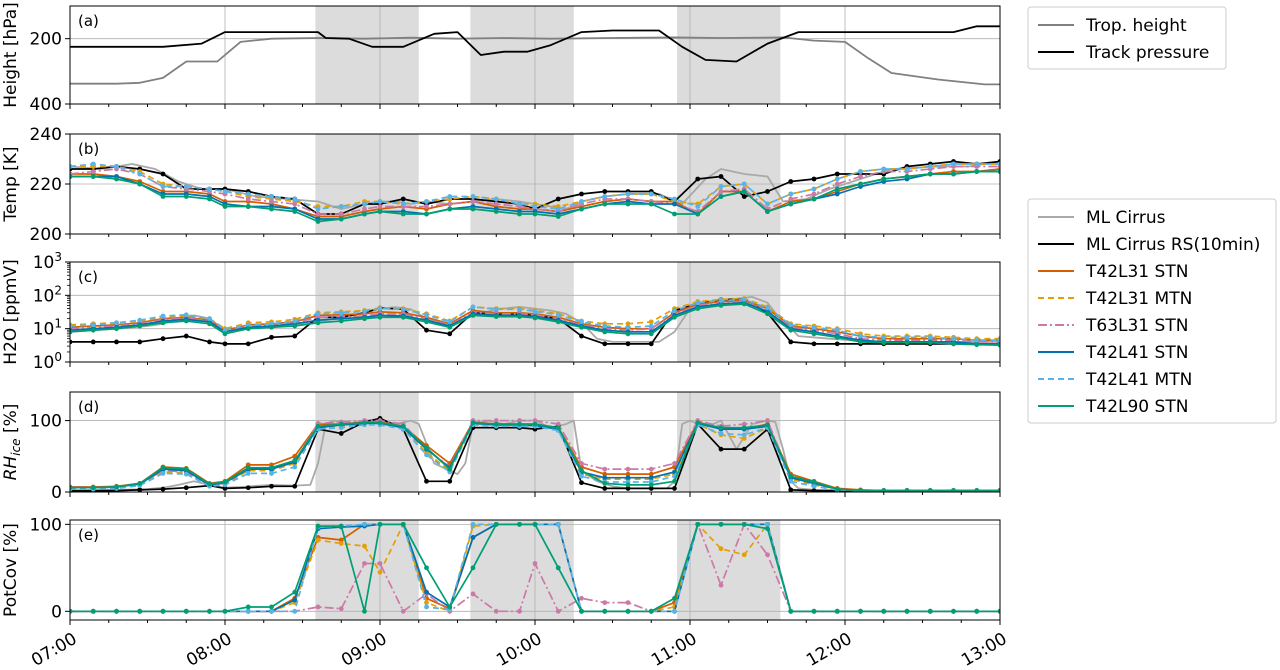  Describe the element at coordinates (535, 55) in the screenshot. I see `series-group-a` at that location.